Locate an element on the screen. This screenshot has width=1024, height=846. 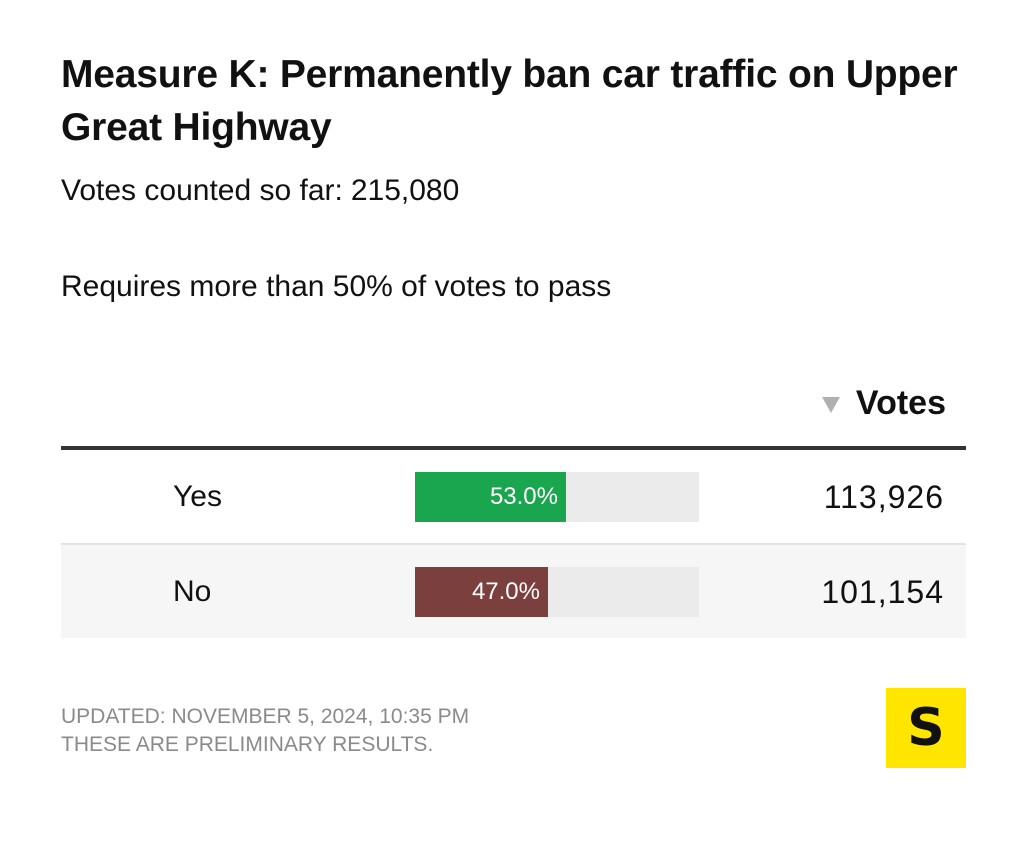
option-label: Yes is located at coordinates (197, 496).